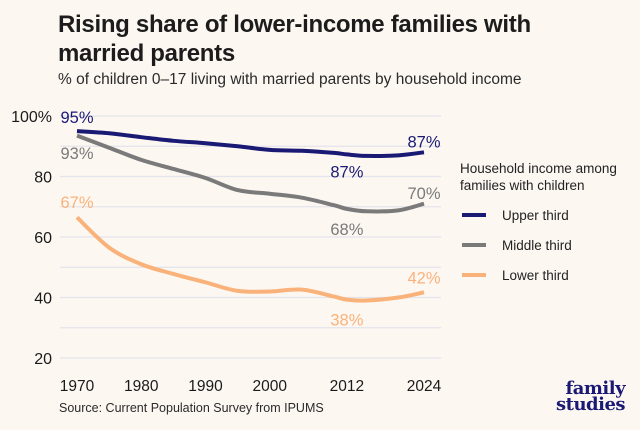 The image size is (640, 430). I want to click on x-axis-ticks: 1970 1980 1990 2000 2012 2024, so click(251, 386).